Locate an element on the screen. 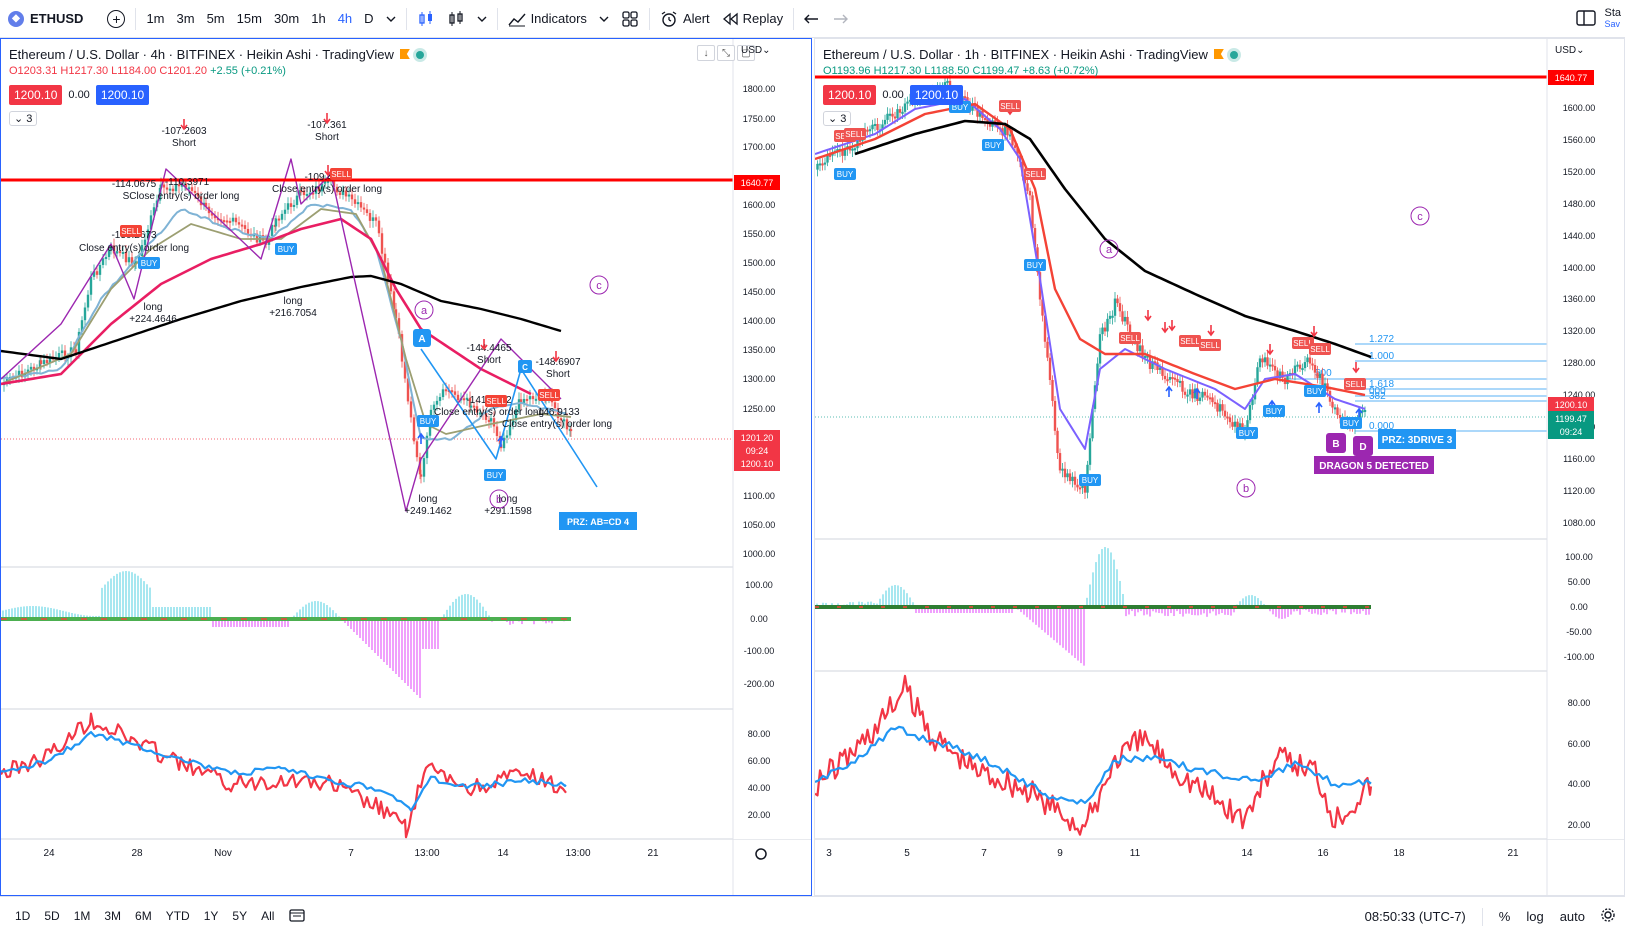 The image size is (1625, 935). chart-type-dropdown is located at coordinates (482, 19).